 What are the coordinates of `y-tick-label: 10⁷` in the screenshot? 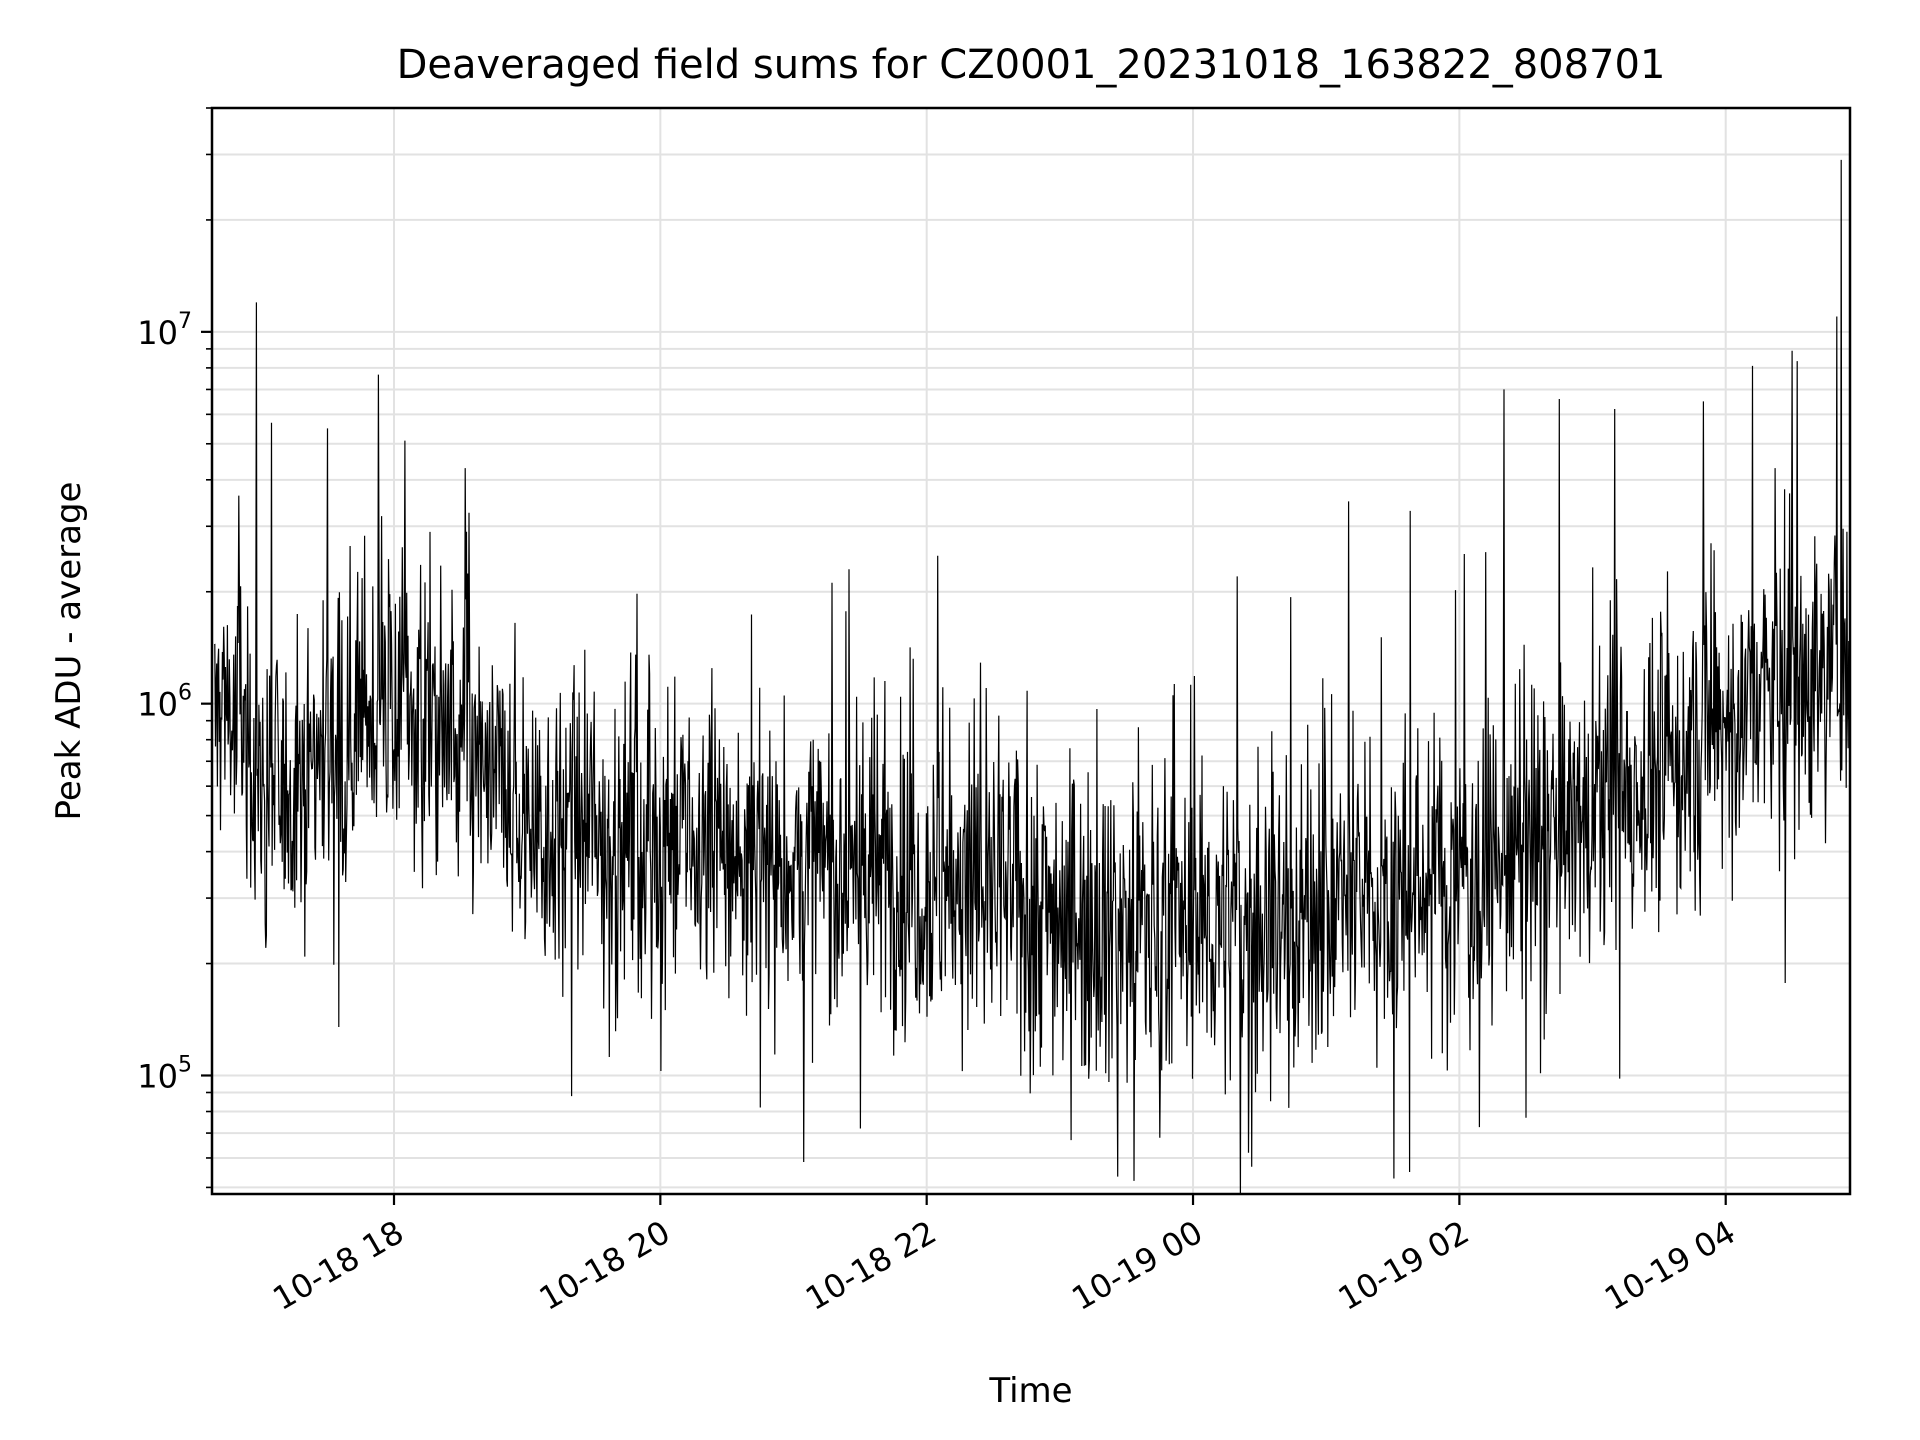 It's located at (164, 330).